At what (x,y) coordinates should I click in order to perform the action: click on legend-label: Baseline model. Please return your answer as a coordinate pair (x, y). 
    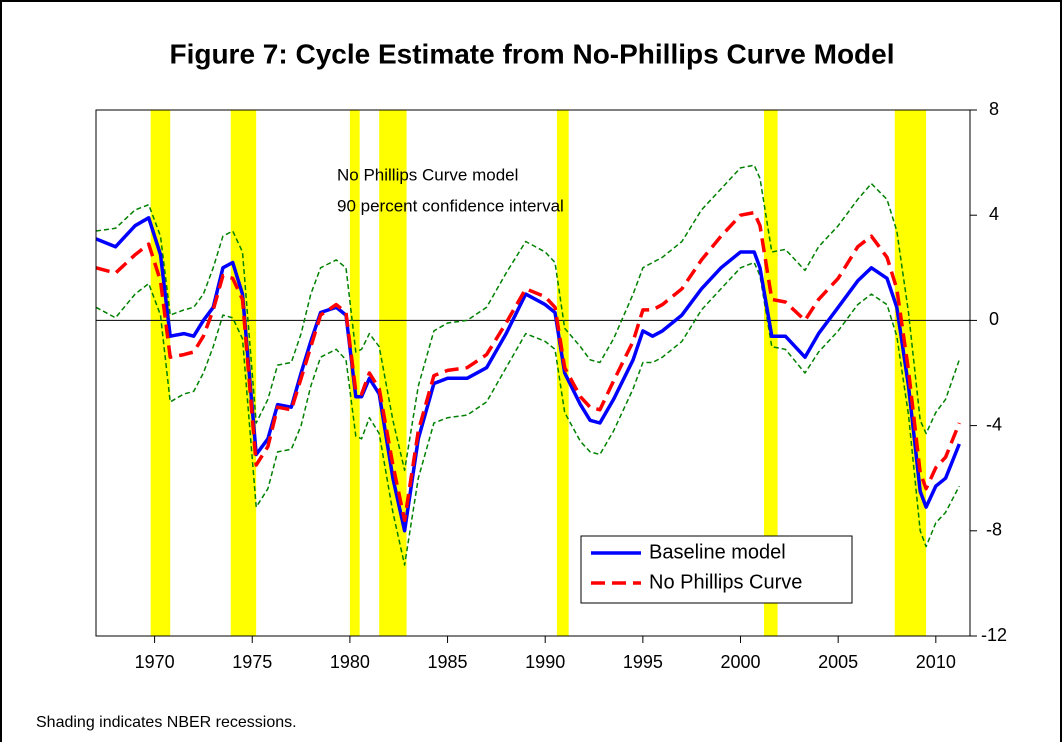
    Looking at the image, I should click on (717, 552).